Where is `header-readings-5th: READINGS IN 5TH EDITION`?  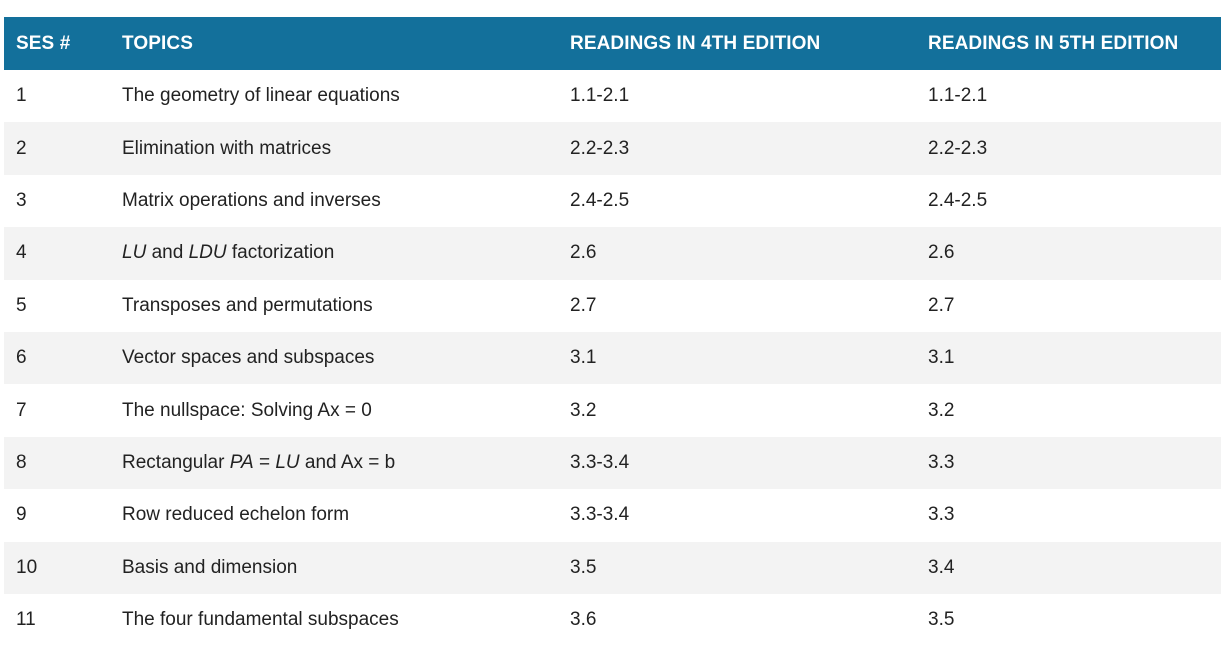 header-readings-5th: READINGS IN 5TH EDITION is located at coordinates (1053, 43).